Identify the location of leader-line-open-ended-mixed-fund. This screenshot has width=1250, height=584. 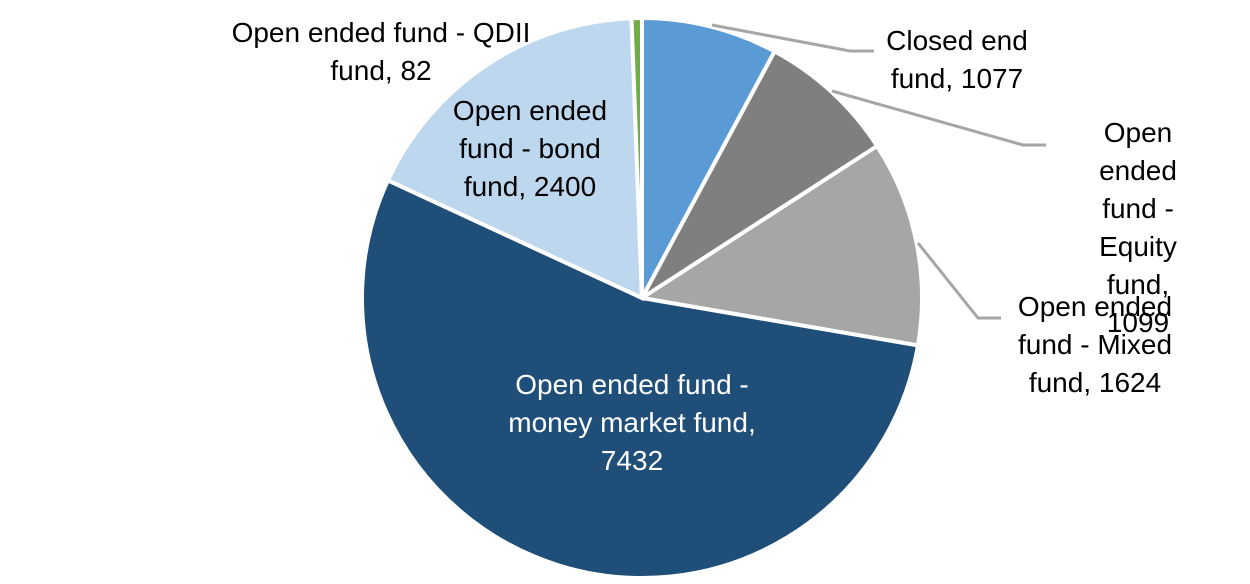
(958, 281).